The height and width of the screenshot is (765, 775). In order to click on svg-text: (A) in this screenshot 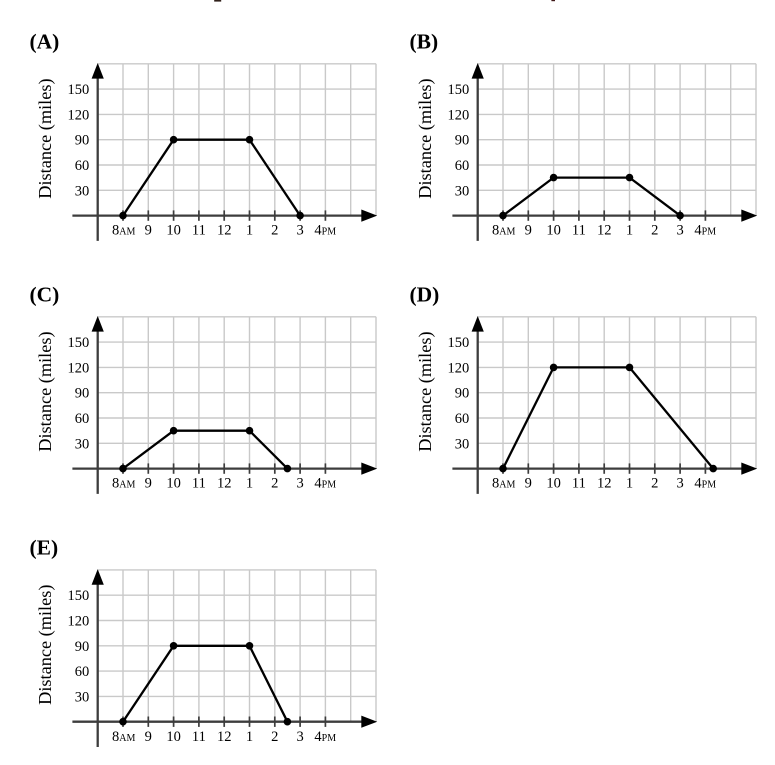, I will do `click(45, 41)`.